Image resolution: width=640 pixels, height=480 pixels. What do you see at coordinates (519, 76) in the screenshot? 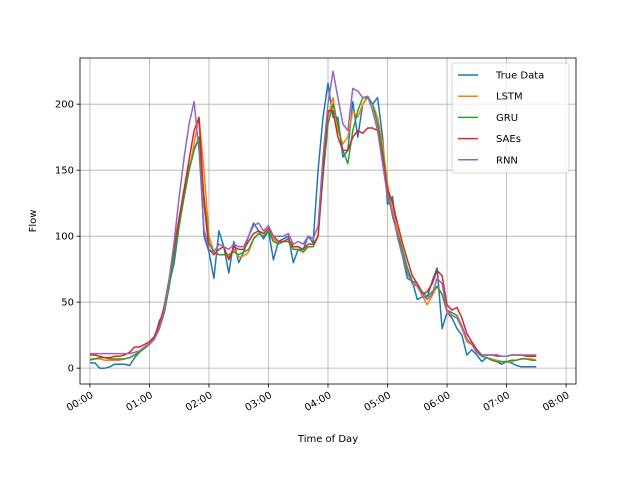
I see `legend-entry: True Data` at bounding box center [519, 76].